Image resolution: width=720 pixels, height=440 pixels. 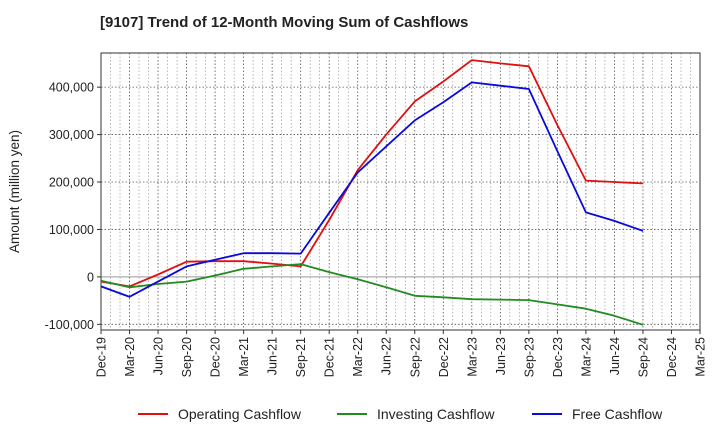 I want to click on y-tick-label: 200,000, so click(x=71, y=183).